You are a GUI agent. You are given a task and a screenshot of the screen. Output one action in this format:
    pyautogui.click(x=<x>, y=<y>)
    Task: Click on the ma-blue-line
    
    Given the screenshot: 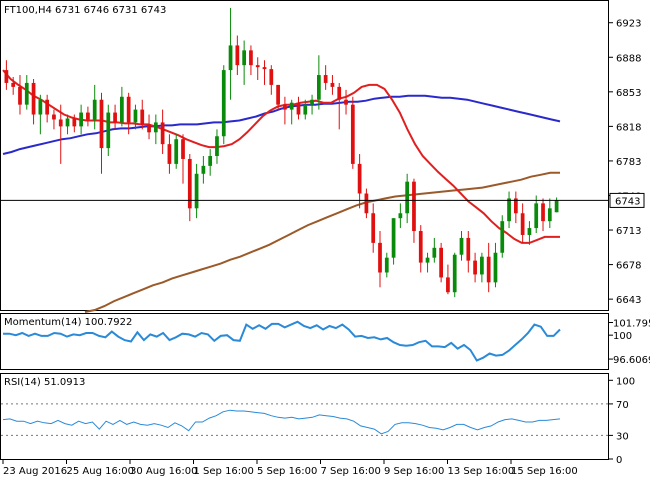 What is the action you would take?
    pyautogui.click(x=281, y=124)
    